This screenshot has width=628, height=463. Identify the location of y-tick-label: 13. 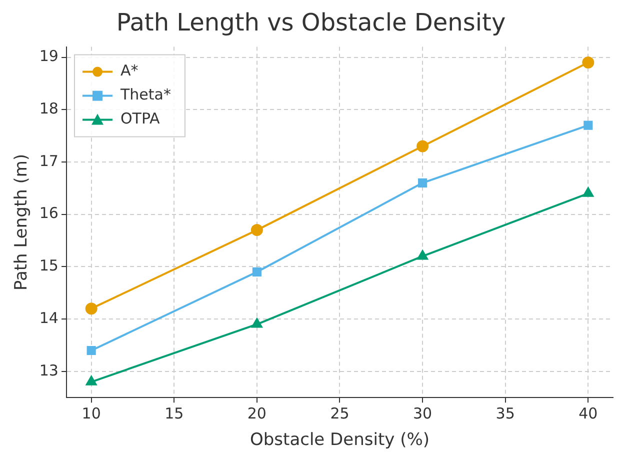
(48, 370).